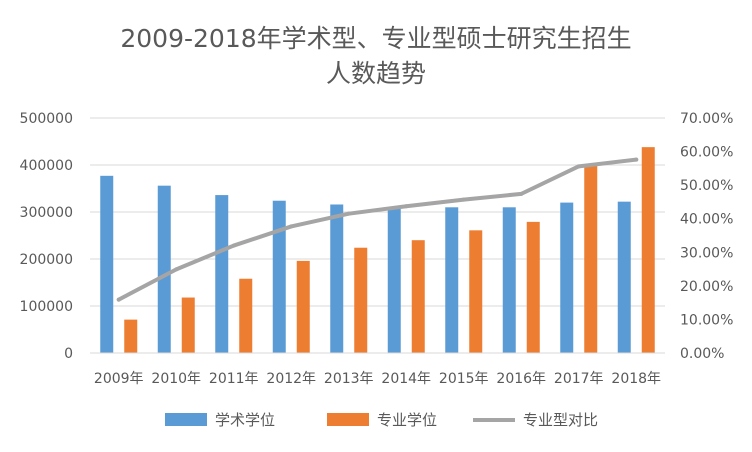 The image size is (752, 452). Describe the element at coordinates (68, 354) in the screenshot. I see `left-tick-label: 0` at that location.